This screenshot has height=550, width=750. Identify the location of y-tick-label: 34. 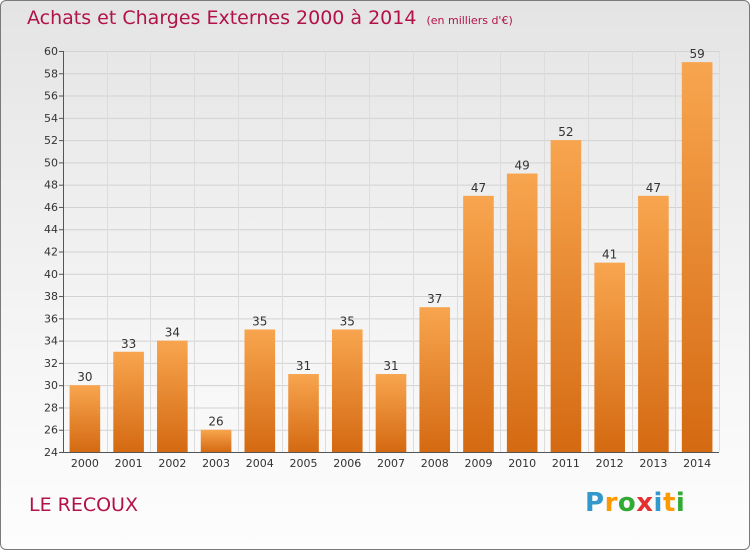
(51, 341).